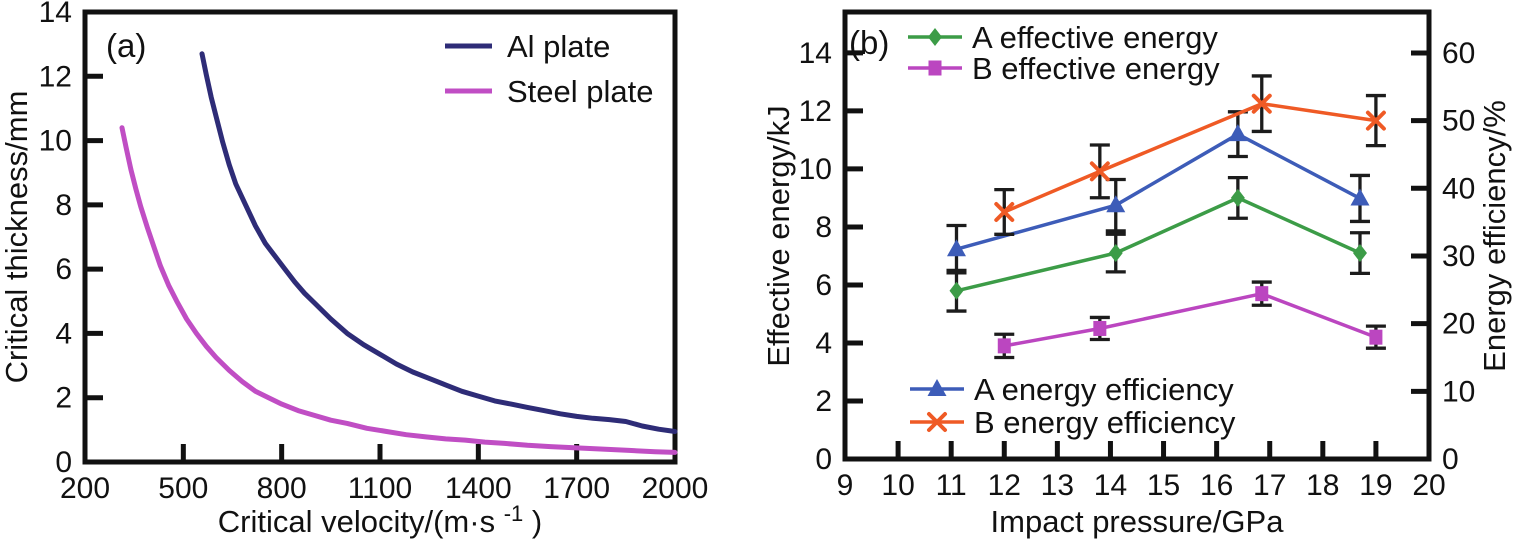  Describe the element at coordinates (478, 488) in the screenshot. I see `x-tick-label: 1400` at that location.